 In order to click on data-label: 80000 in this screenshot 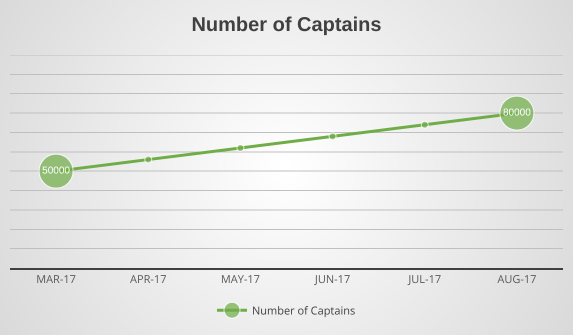, I will do `click(517, 113)`.